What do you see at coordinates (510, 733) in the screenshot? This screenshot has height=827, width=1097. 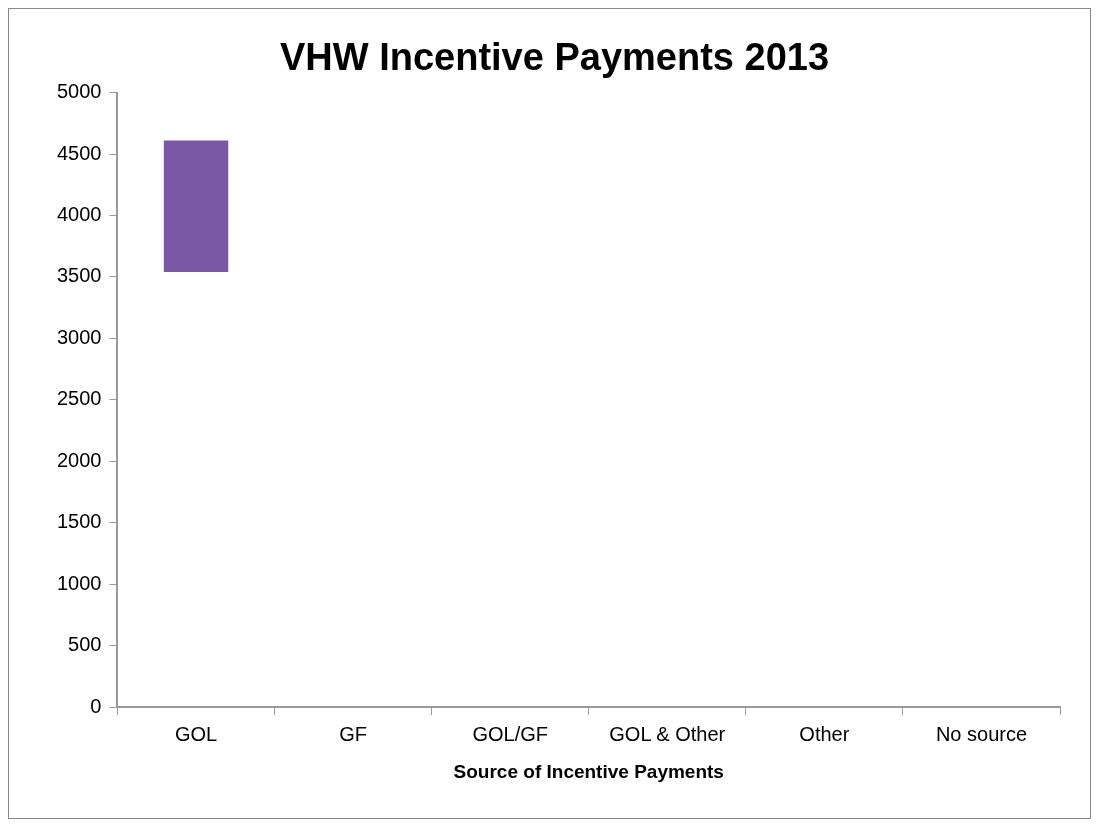 I see `x-tick-label: GOL/GF` at bounding box center [510, 733].